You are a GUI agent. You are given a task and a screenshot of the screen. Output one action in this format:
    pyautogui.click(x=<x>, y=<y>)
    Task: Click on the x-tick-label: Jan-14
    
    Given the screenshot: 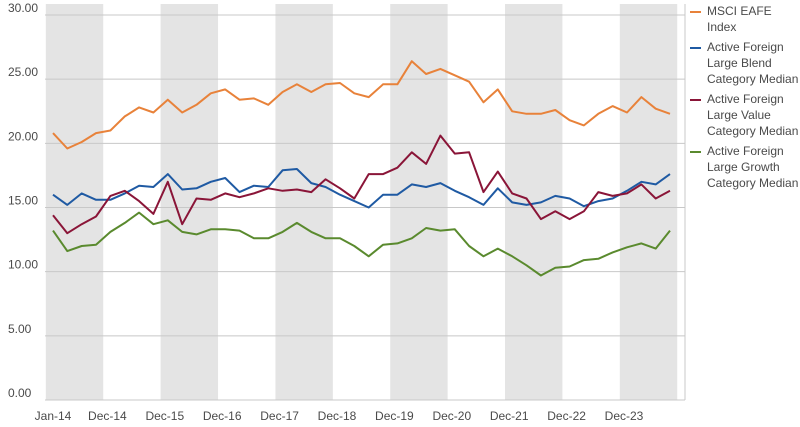 What is the action you would take?
    pyautogui.click(x=53, y=416)
    